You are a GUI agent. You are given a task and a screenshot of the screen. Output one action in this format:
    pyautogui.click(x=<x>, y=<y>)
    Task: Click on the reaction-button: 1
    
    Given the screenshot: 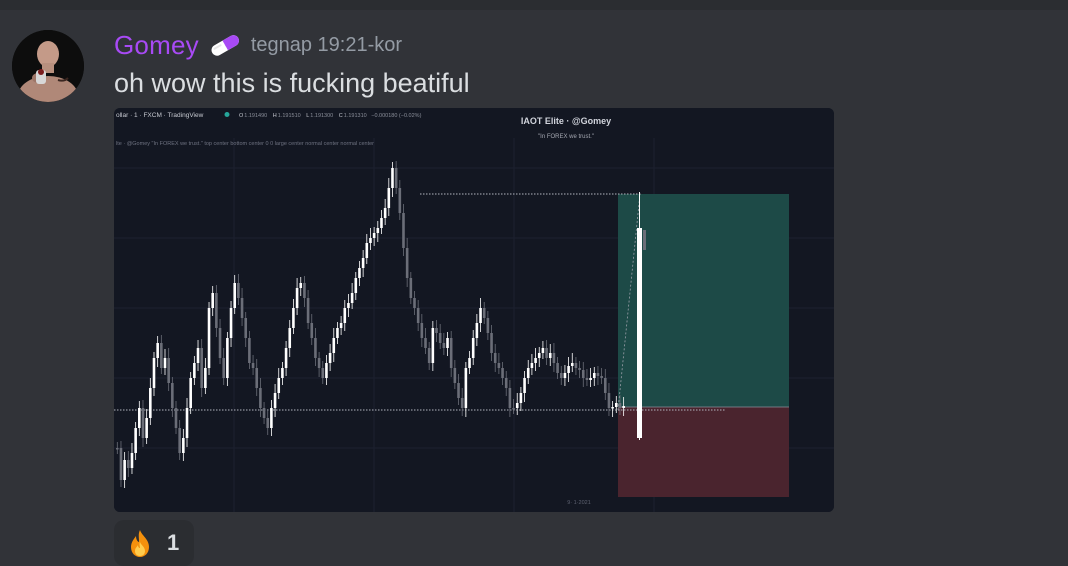 What is the action you would take?
    pyautogui.click(x=154, y=543)
    